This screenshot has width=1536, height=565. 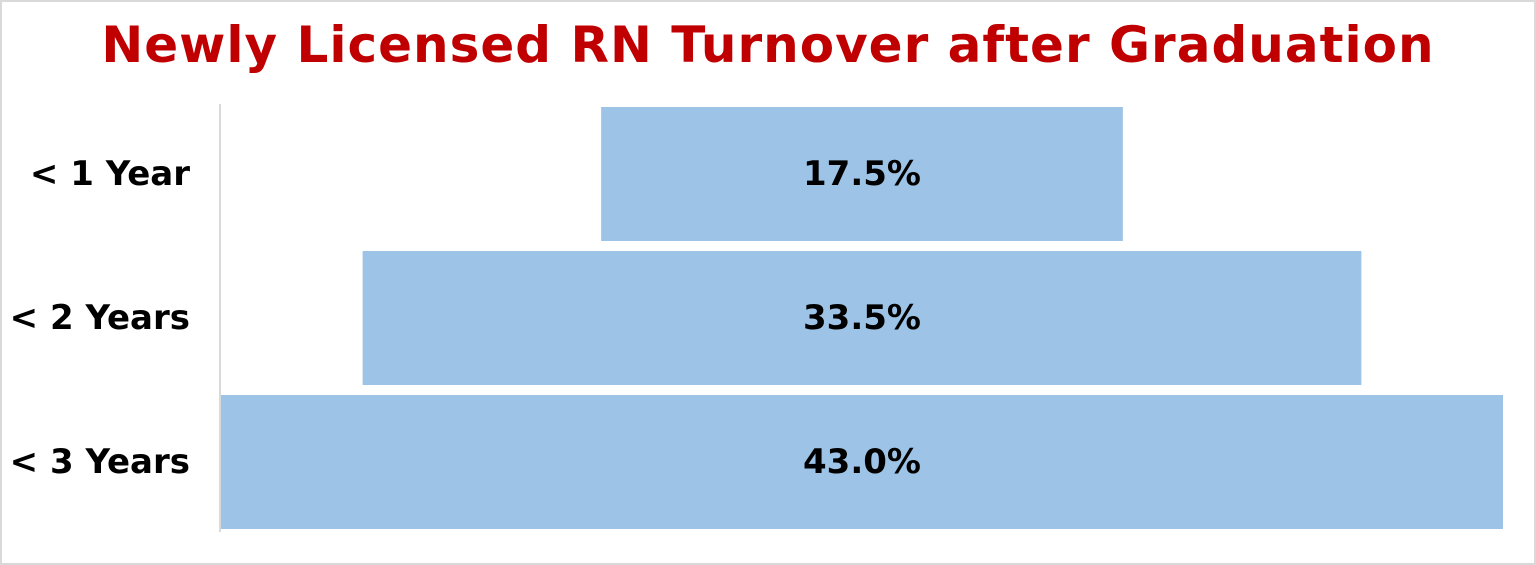 I want to click on data-label: 33.5%, so click(x=862, y=318).